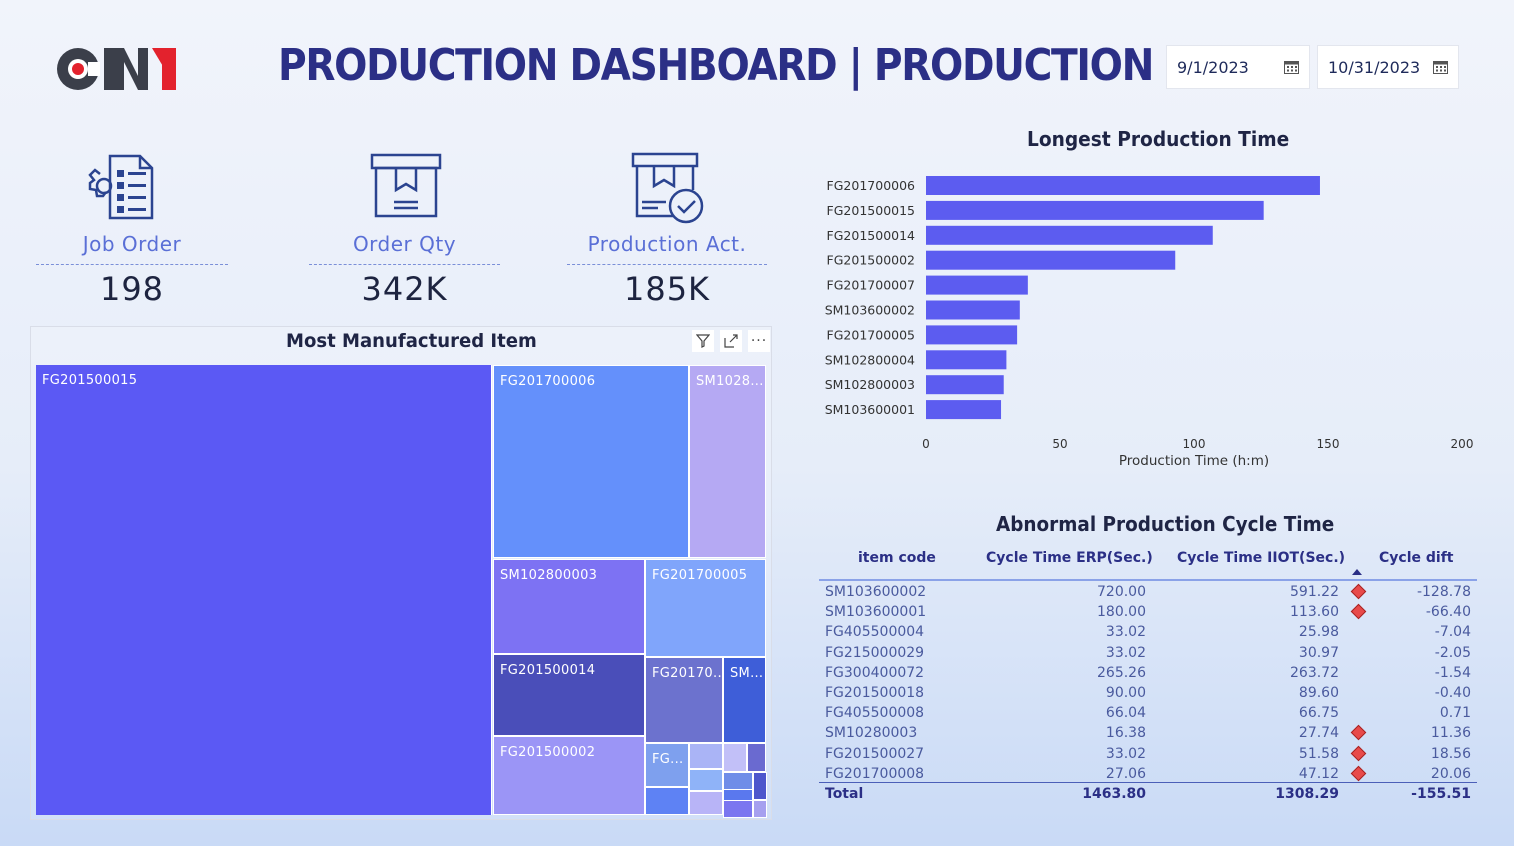  I want to click on iiot-cell: 51.58, so click(1318, 753).